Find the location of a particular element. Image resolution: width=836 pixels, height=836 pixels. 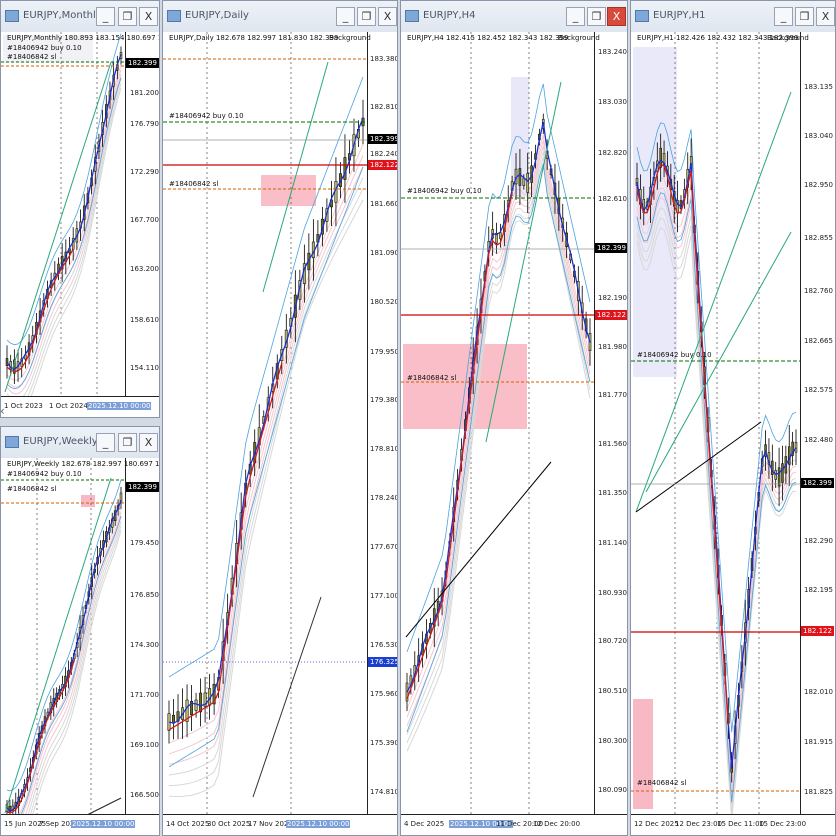

sl-price-badge: 182.122 is located at coordinates (382, 165).